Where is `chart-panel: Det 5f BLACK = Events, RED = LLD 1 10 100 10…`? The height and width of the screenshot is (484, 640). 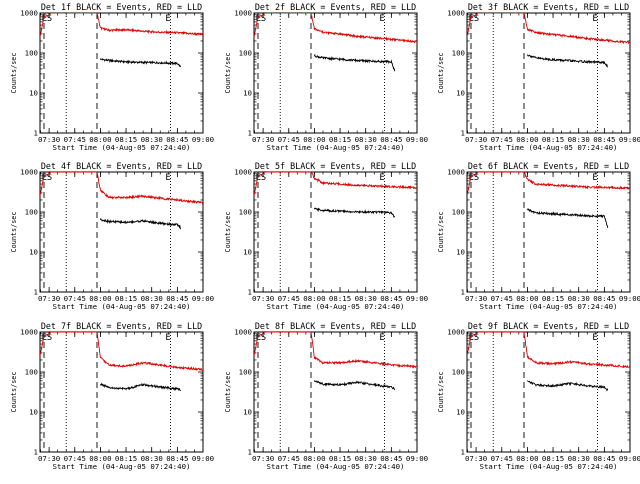 chart-panel: Det 5f BLACK = Events, RED = LLD 1 10 100 10… is located at coordinates (326, 236).